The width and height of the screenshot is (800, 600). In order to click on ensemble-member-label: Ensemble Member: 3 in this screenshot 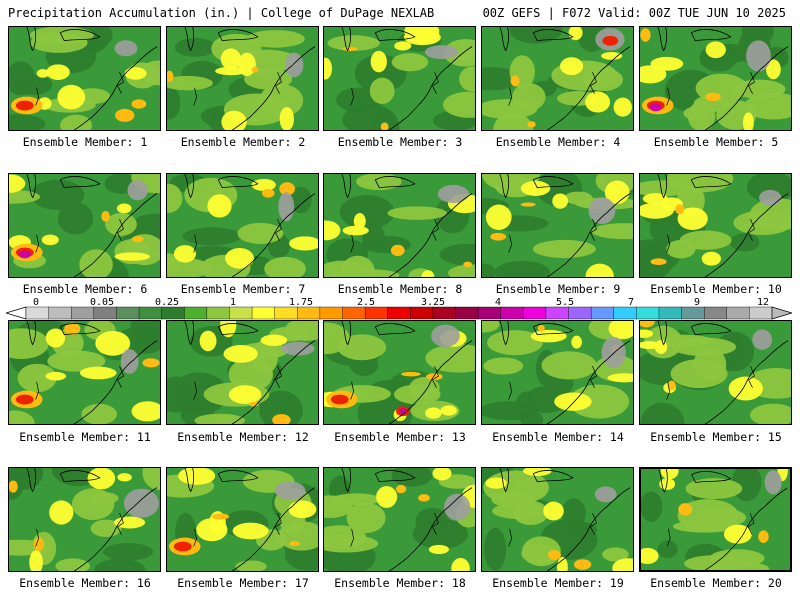, I will do `click(400, 142)`.